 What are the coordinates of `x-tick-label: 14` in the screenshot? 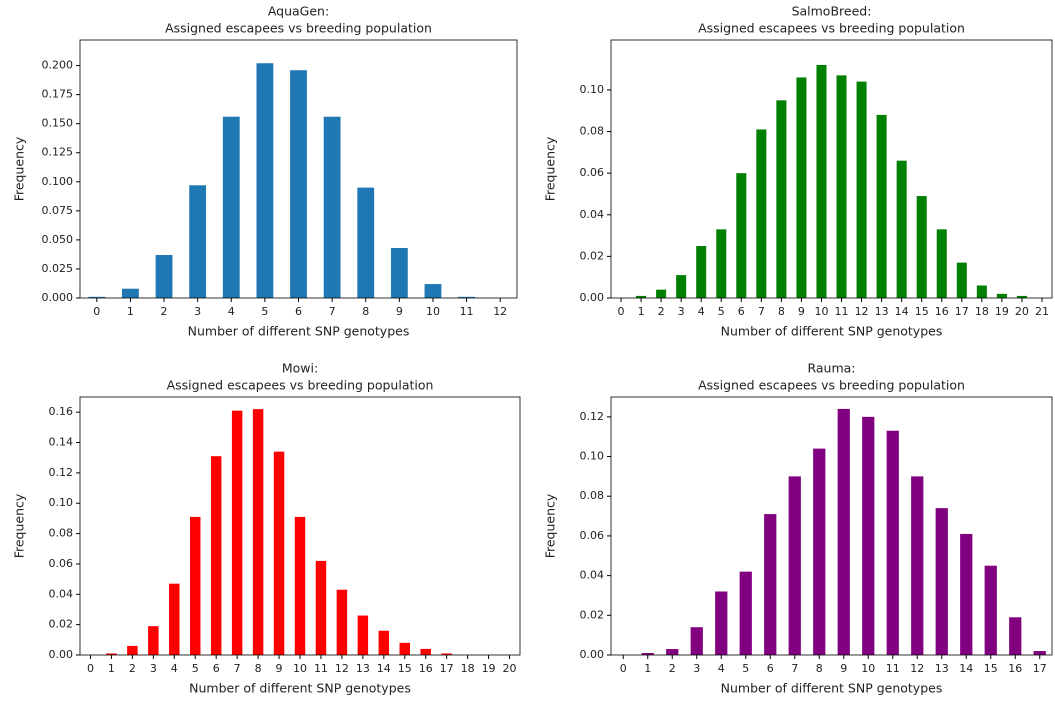 It's located at (384, 668).